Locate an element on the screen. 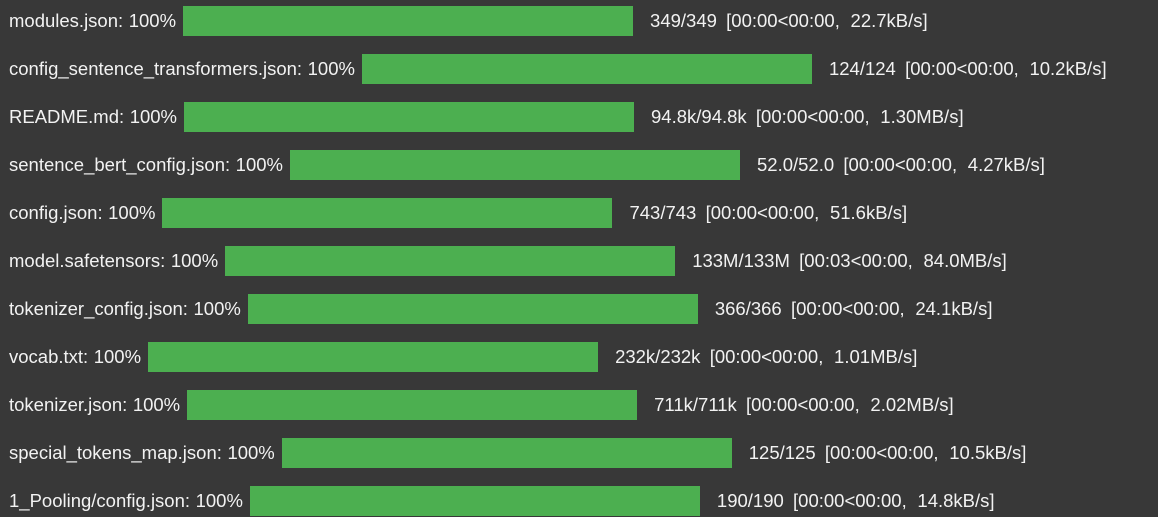 Image resolution: width=1158 pixels, height=517 pixels. transfer-rate: 24.1kB/s] is located at coordinates (951, 308).